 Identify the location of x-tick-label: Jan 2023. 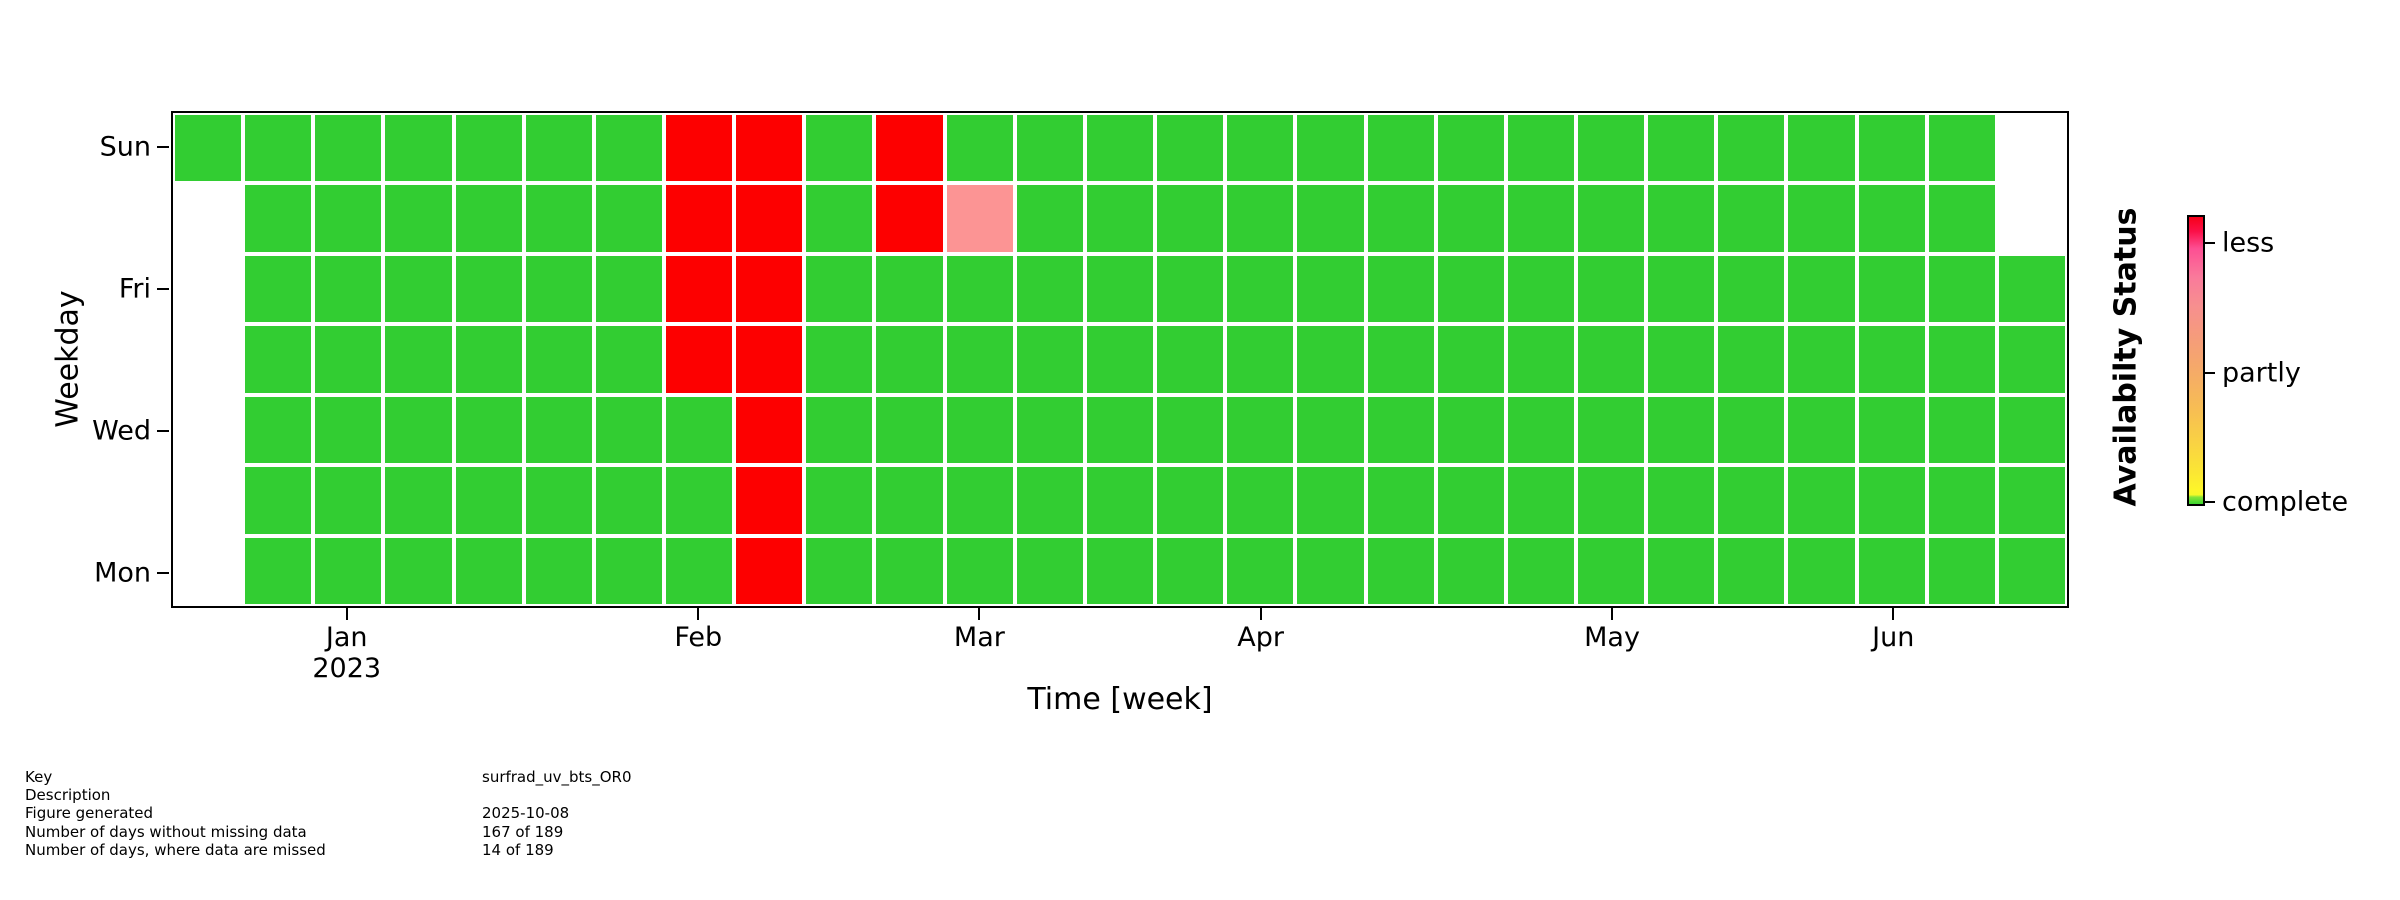
(347, 653).